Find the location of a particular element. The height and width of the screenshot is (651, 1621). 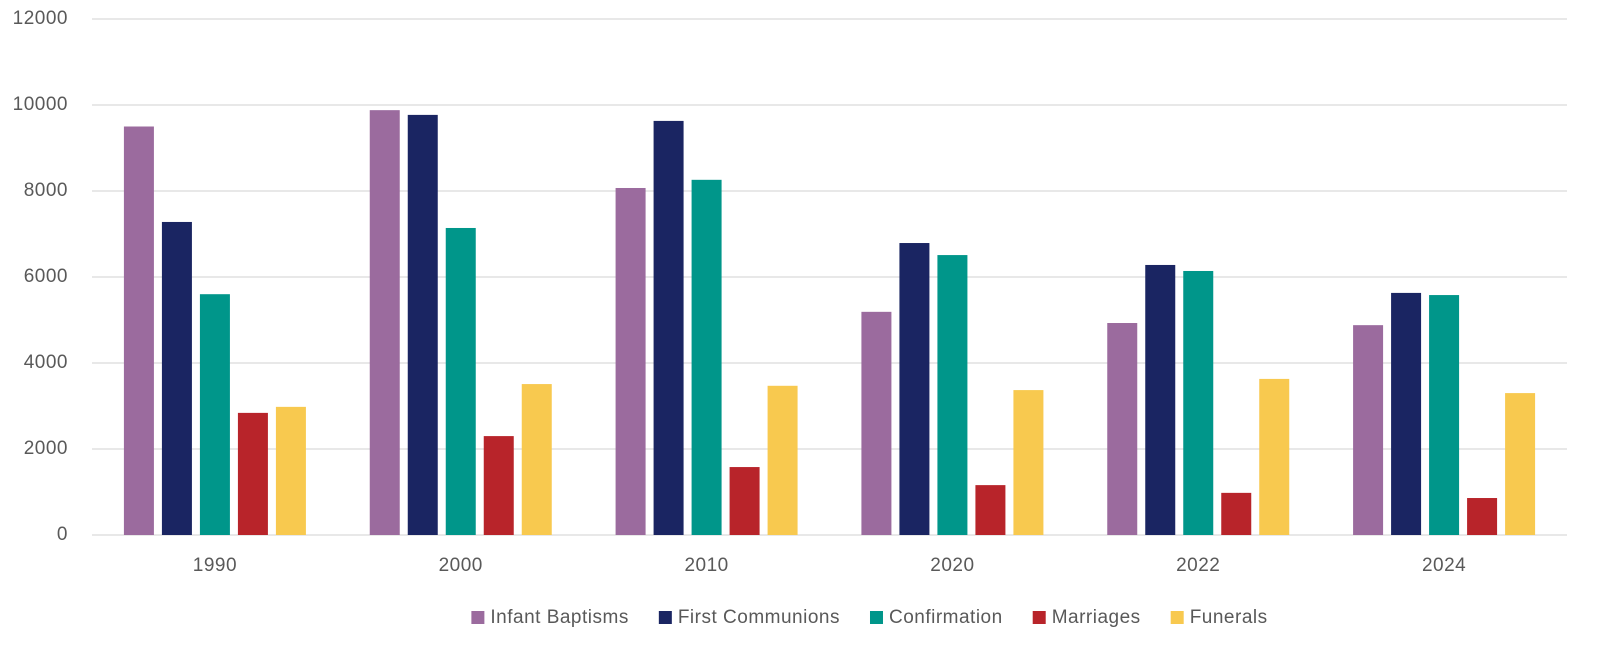

legend-label: First Communions is located at coordinates (759, 617).